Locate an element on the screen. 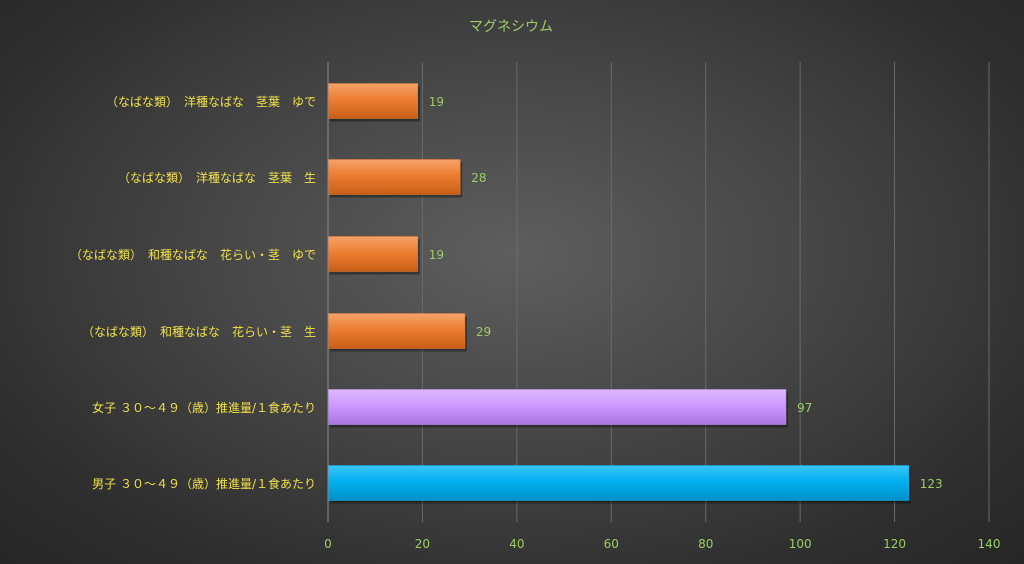 This screenshot has width=1024, height=564. category-label: 女子 ３０～４９（歳）推進量/１食あたり is located at coordinates (204, 407).